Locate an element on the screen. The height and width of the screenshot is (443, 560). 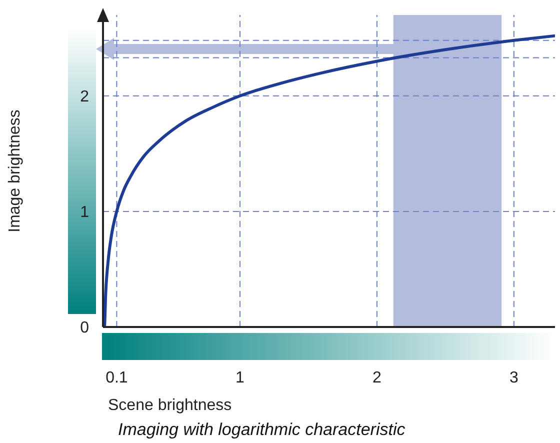
x-tick-label: 3 is located at coordinates (513, 377).